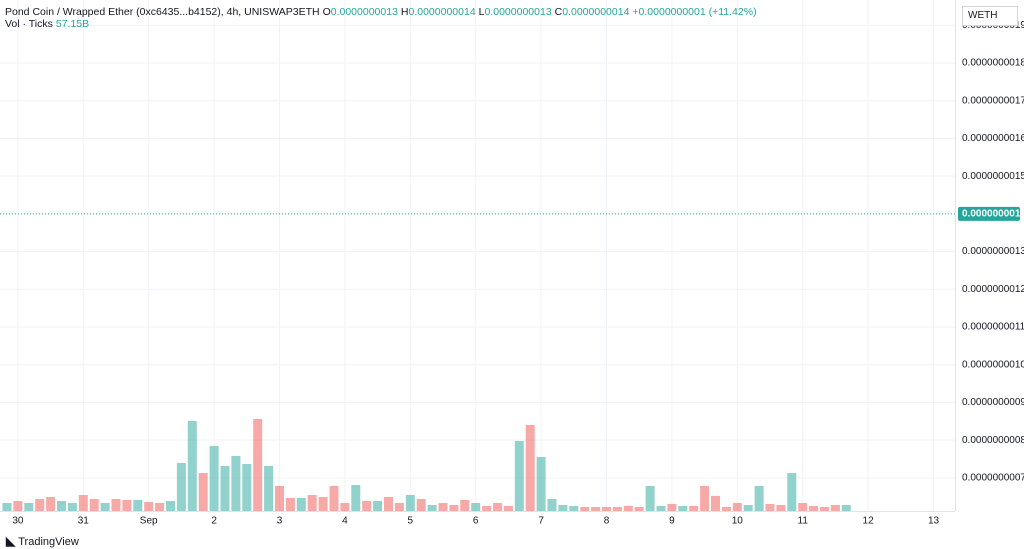 The image size is (1024, 549). What do you see at coordinates (607, 521) in the screenshot?
I see `x-tick-label: 8` at bounding box center [607, 521].